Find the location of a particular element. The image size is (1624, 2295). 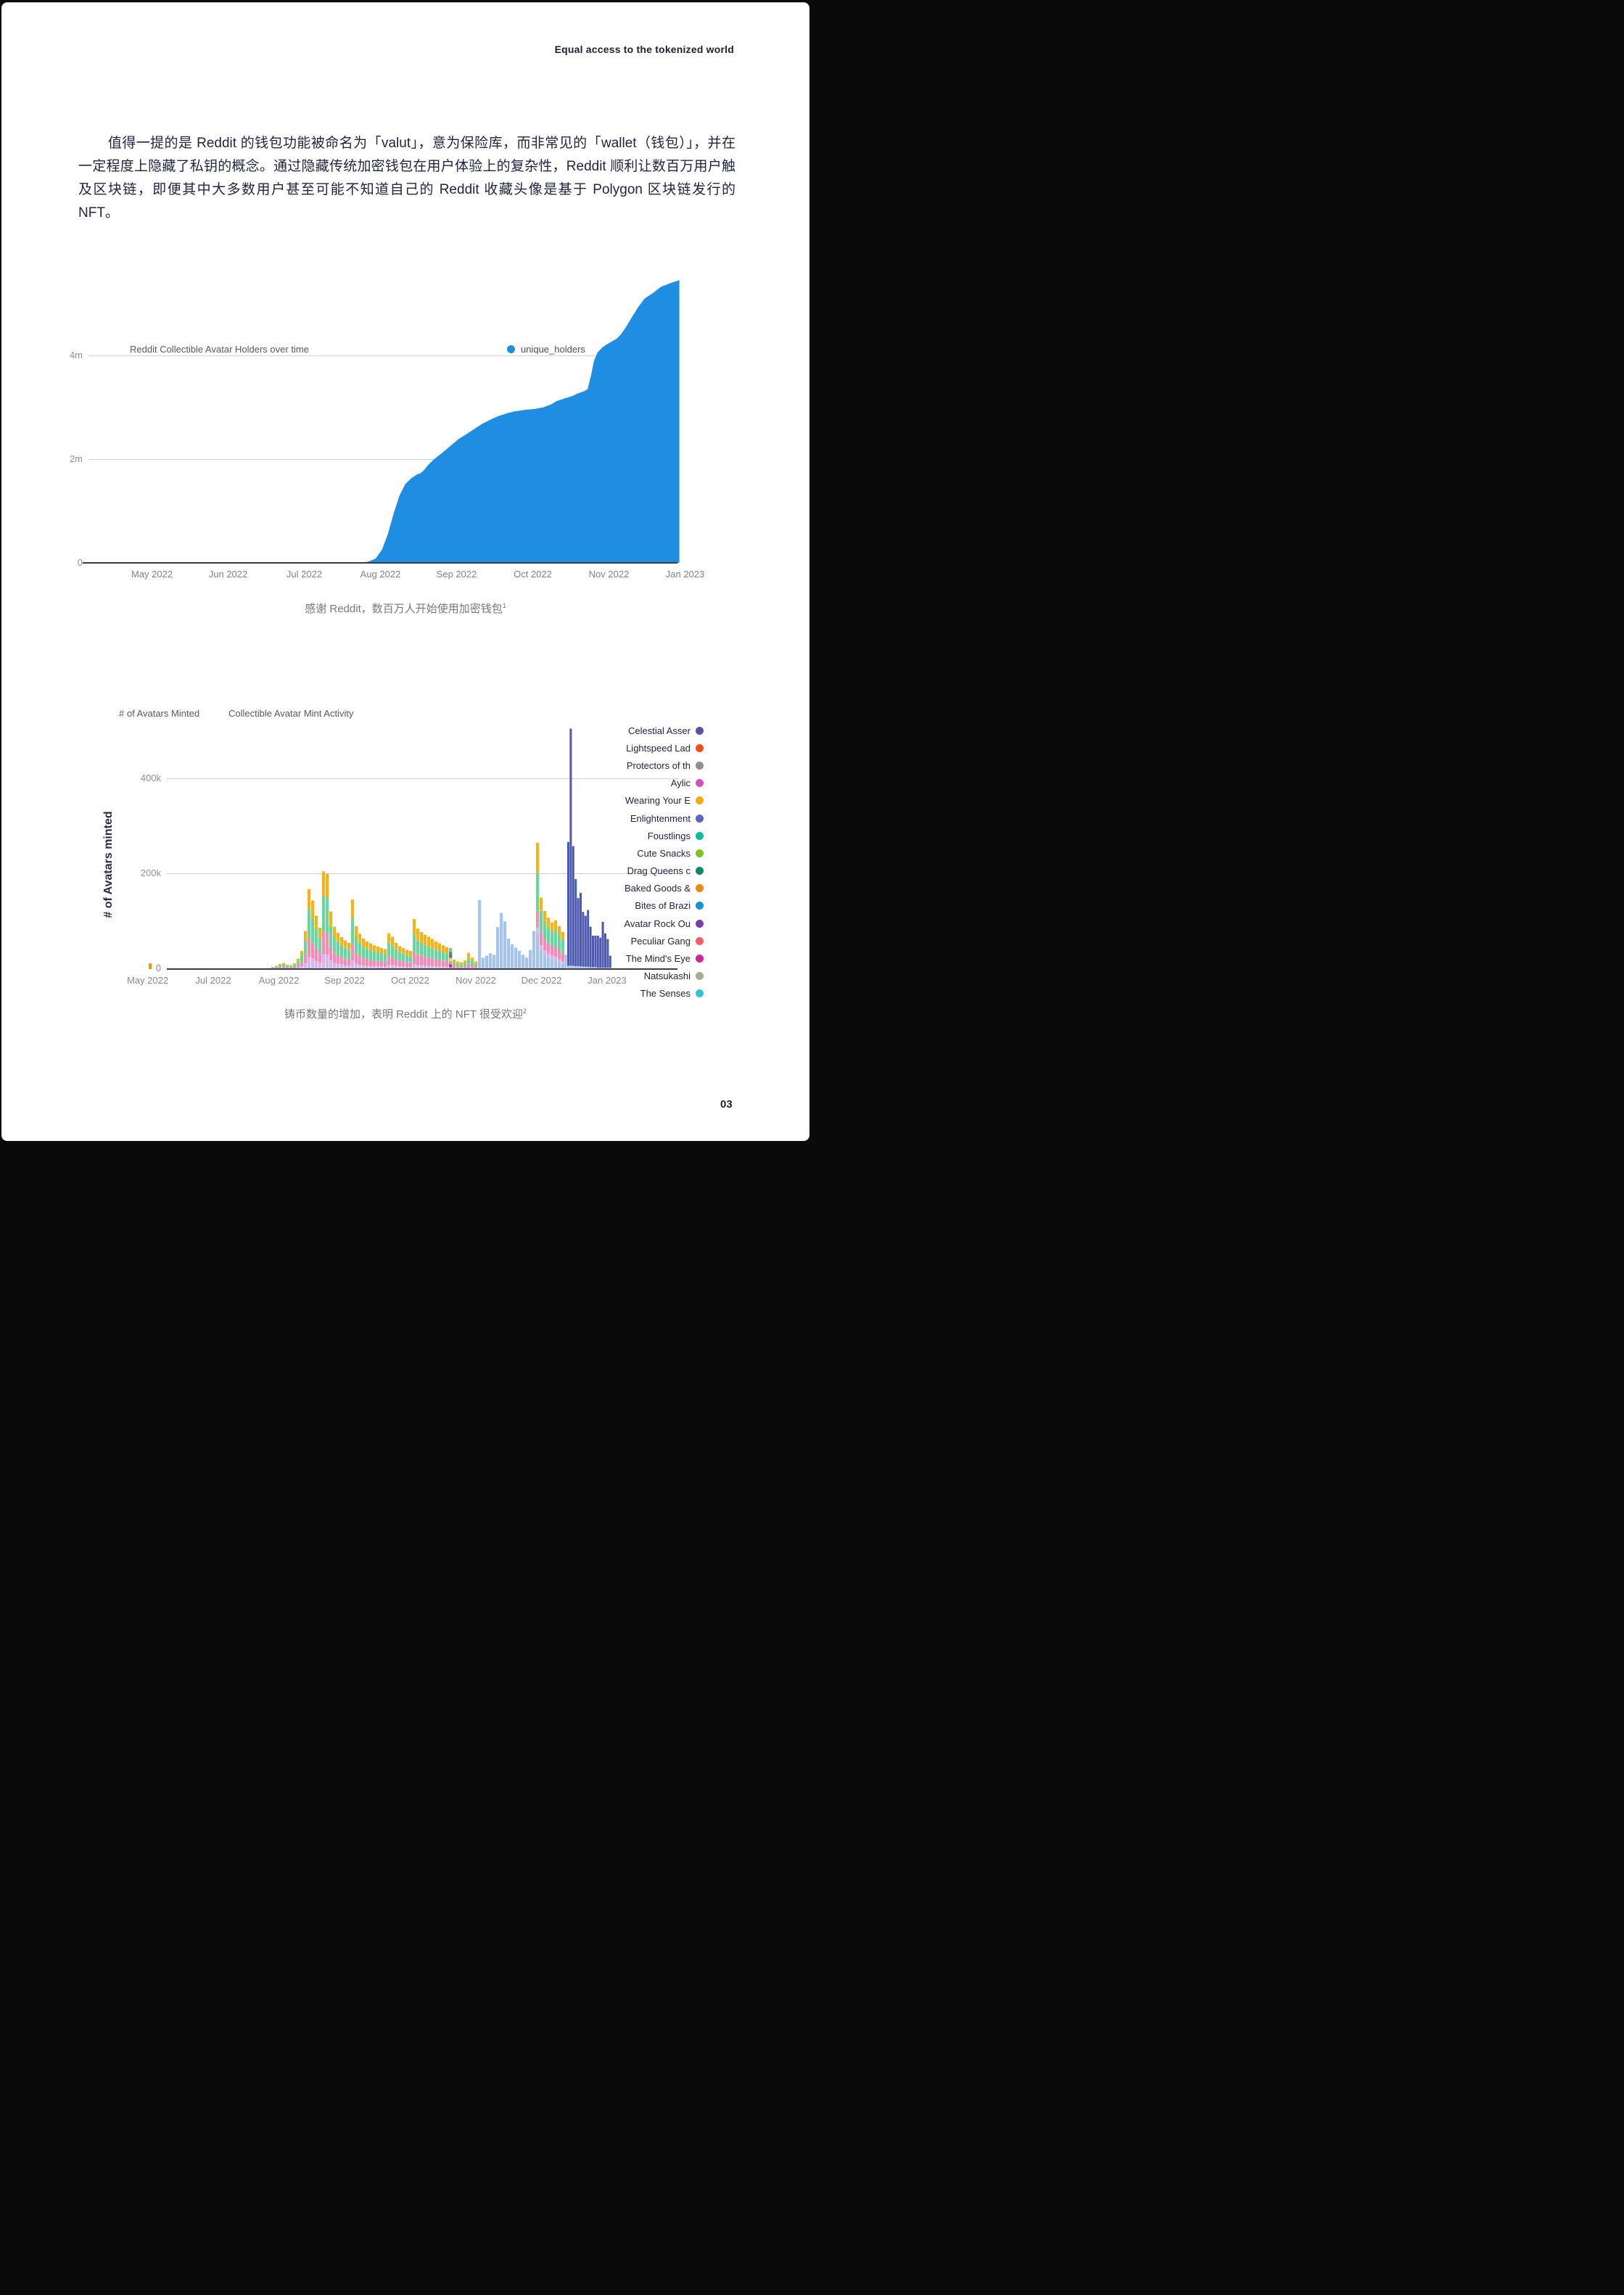

mint-chart-axis-title: # of Avatars Minted is located at coordinates (159, 713).